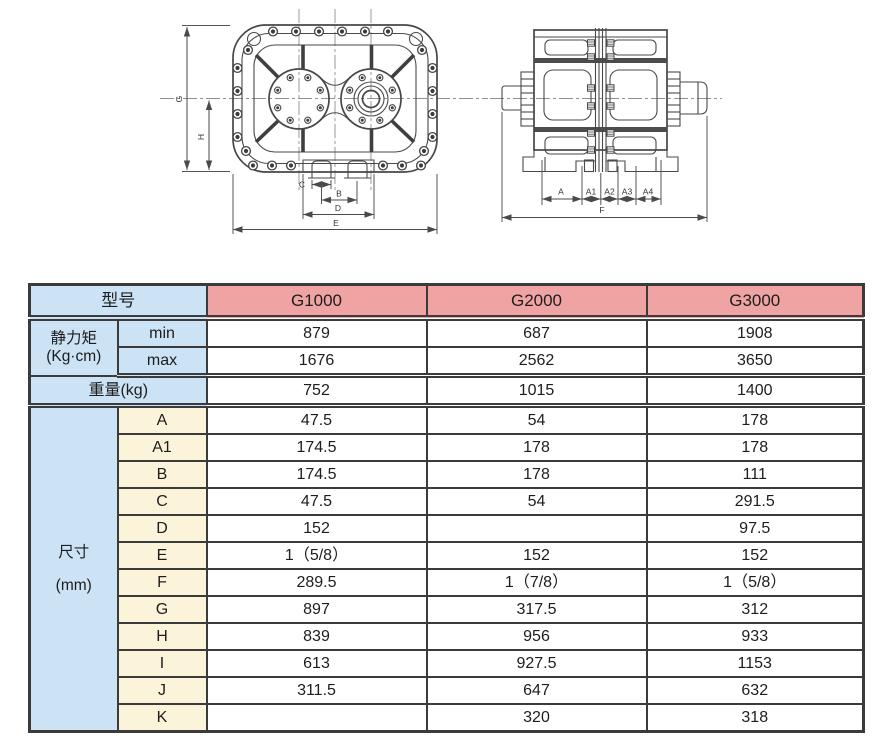 The image size is (890, 748). What do you see at coordinates (536, 391) in the screenshot?
I see `value-cell: 1015` at bounding box center [536, 391].